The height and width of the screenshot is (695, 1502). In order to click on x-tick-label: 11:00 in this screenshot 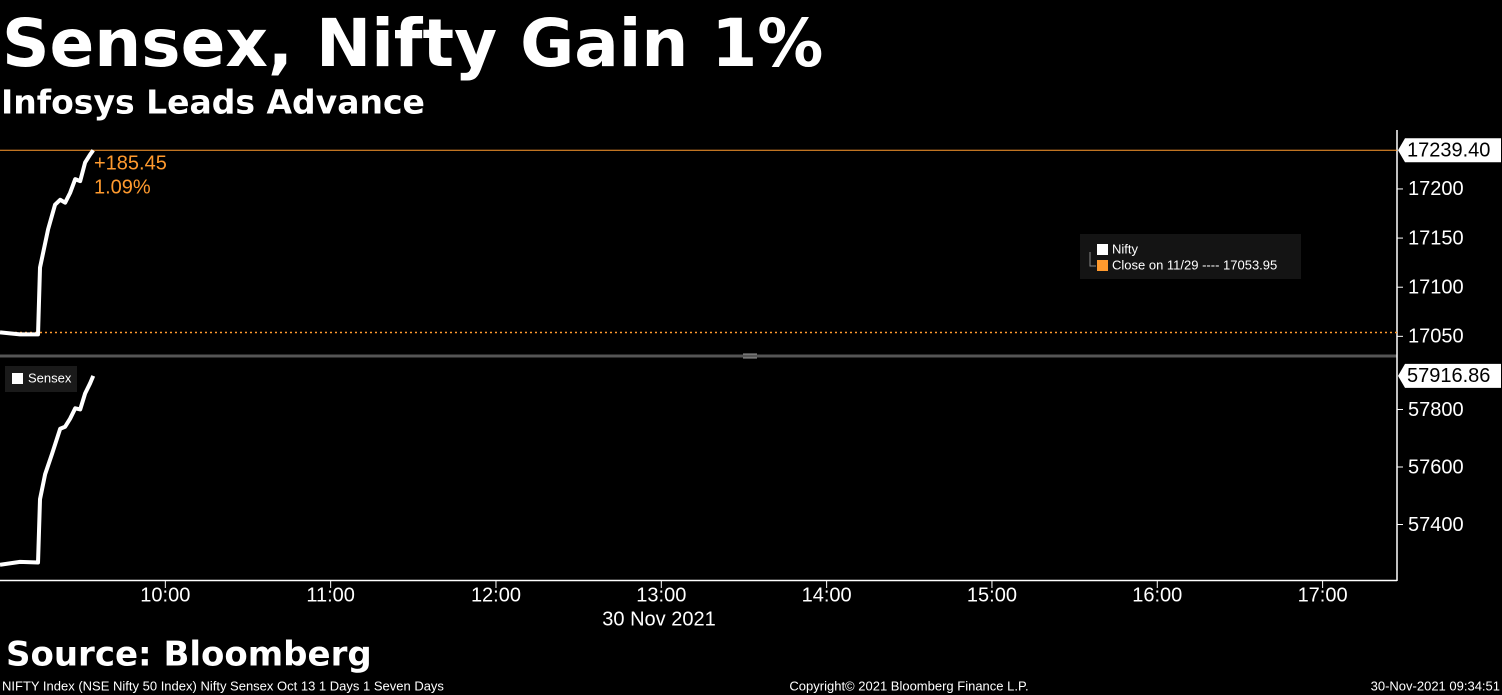, I will do `click(330, 595)`.